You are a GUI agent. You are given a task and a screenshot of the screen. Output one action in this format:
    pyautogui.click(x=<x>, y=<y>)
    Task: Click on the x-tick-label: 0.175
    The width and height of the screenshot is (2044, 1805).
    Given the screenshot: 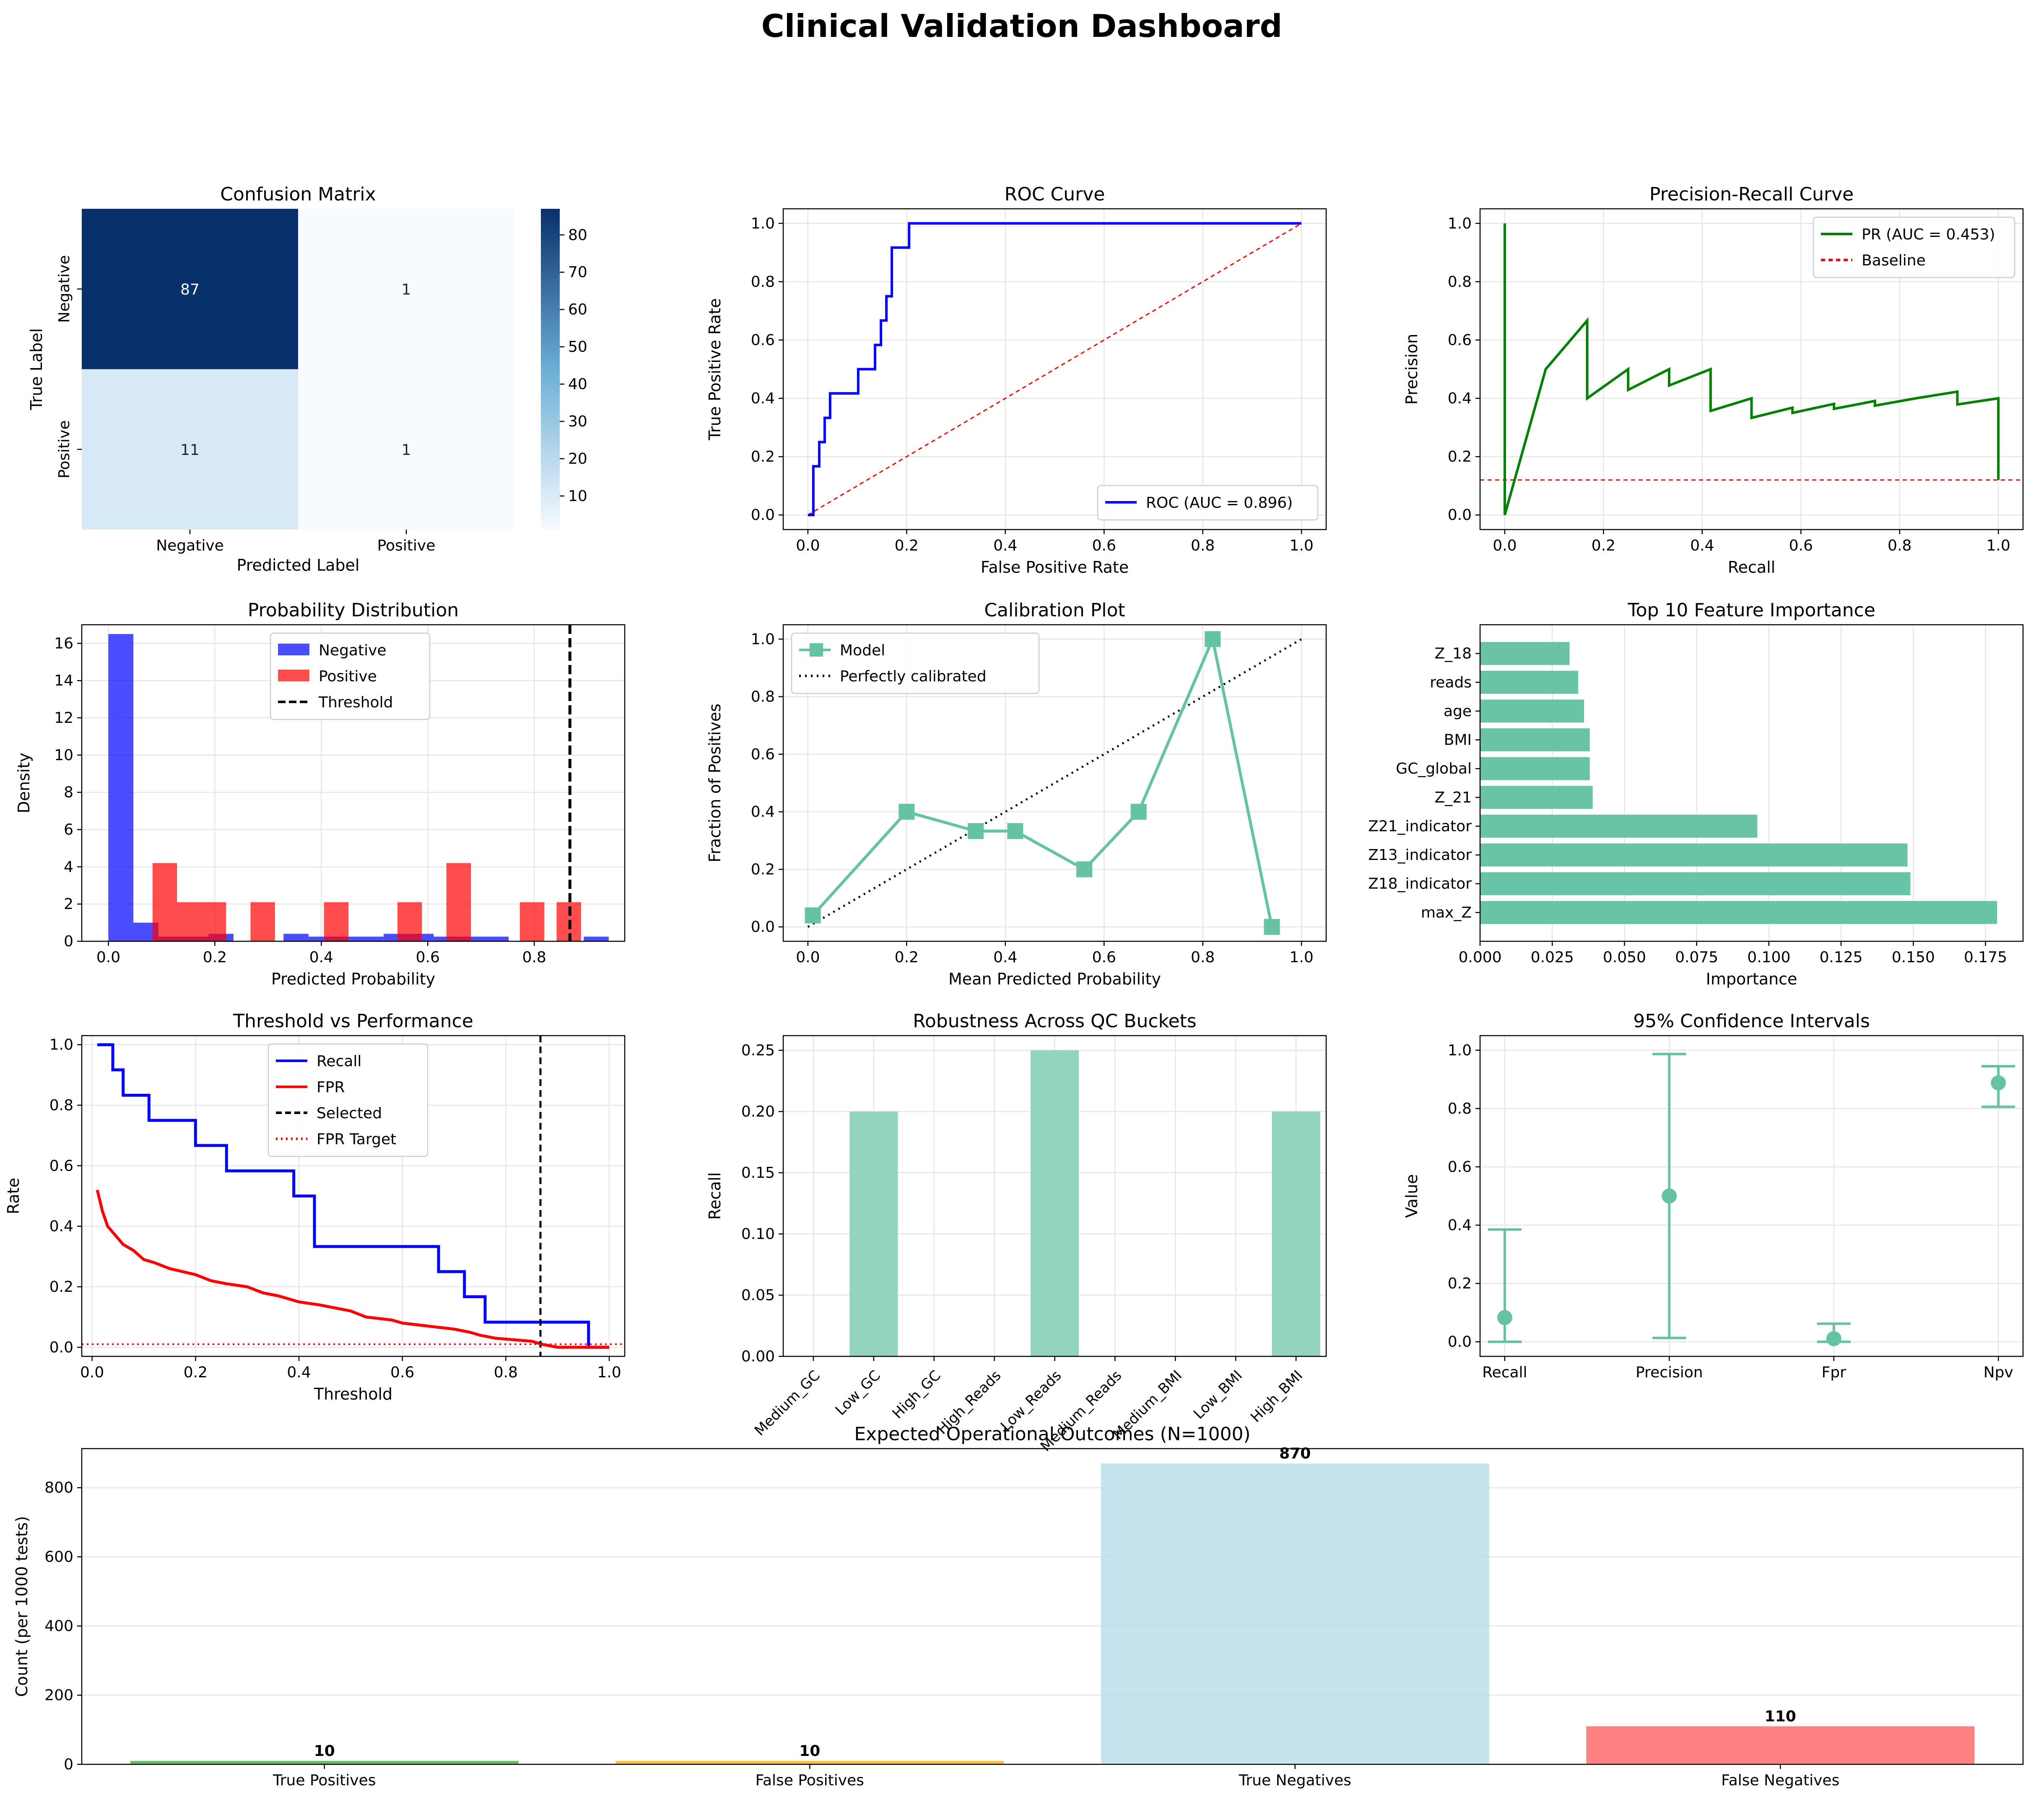 What is the action you would take?
    pyautogui.click(x=1985, y=958)
    